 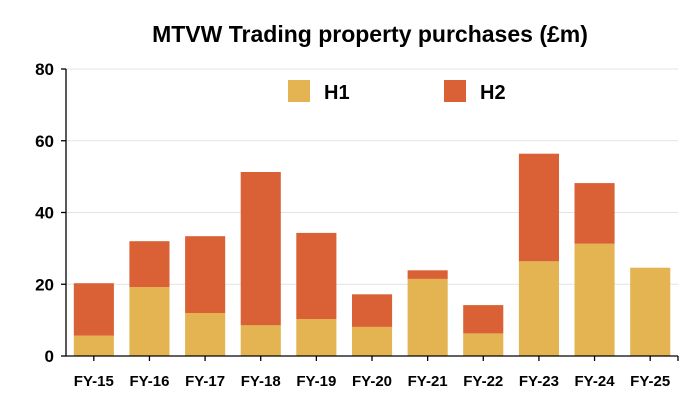 I want to click on x-tick-label: FY-17, so click(x=205, y=381).